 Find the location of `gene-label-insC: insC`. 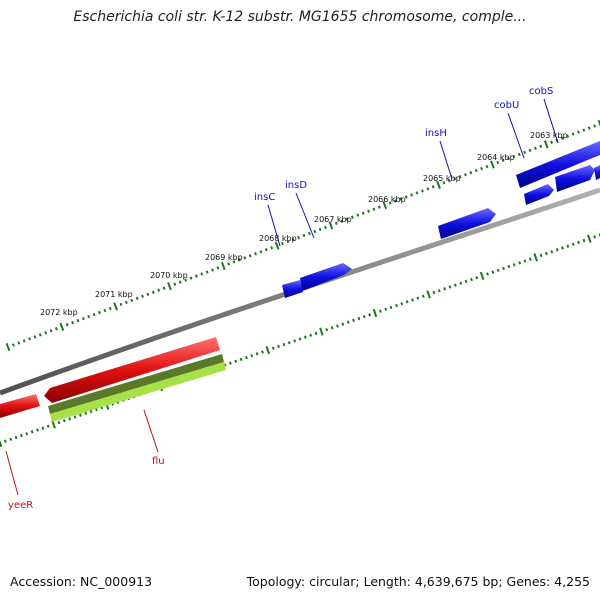

gene-label-insC: insC is located at coordinates (264, 197).